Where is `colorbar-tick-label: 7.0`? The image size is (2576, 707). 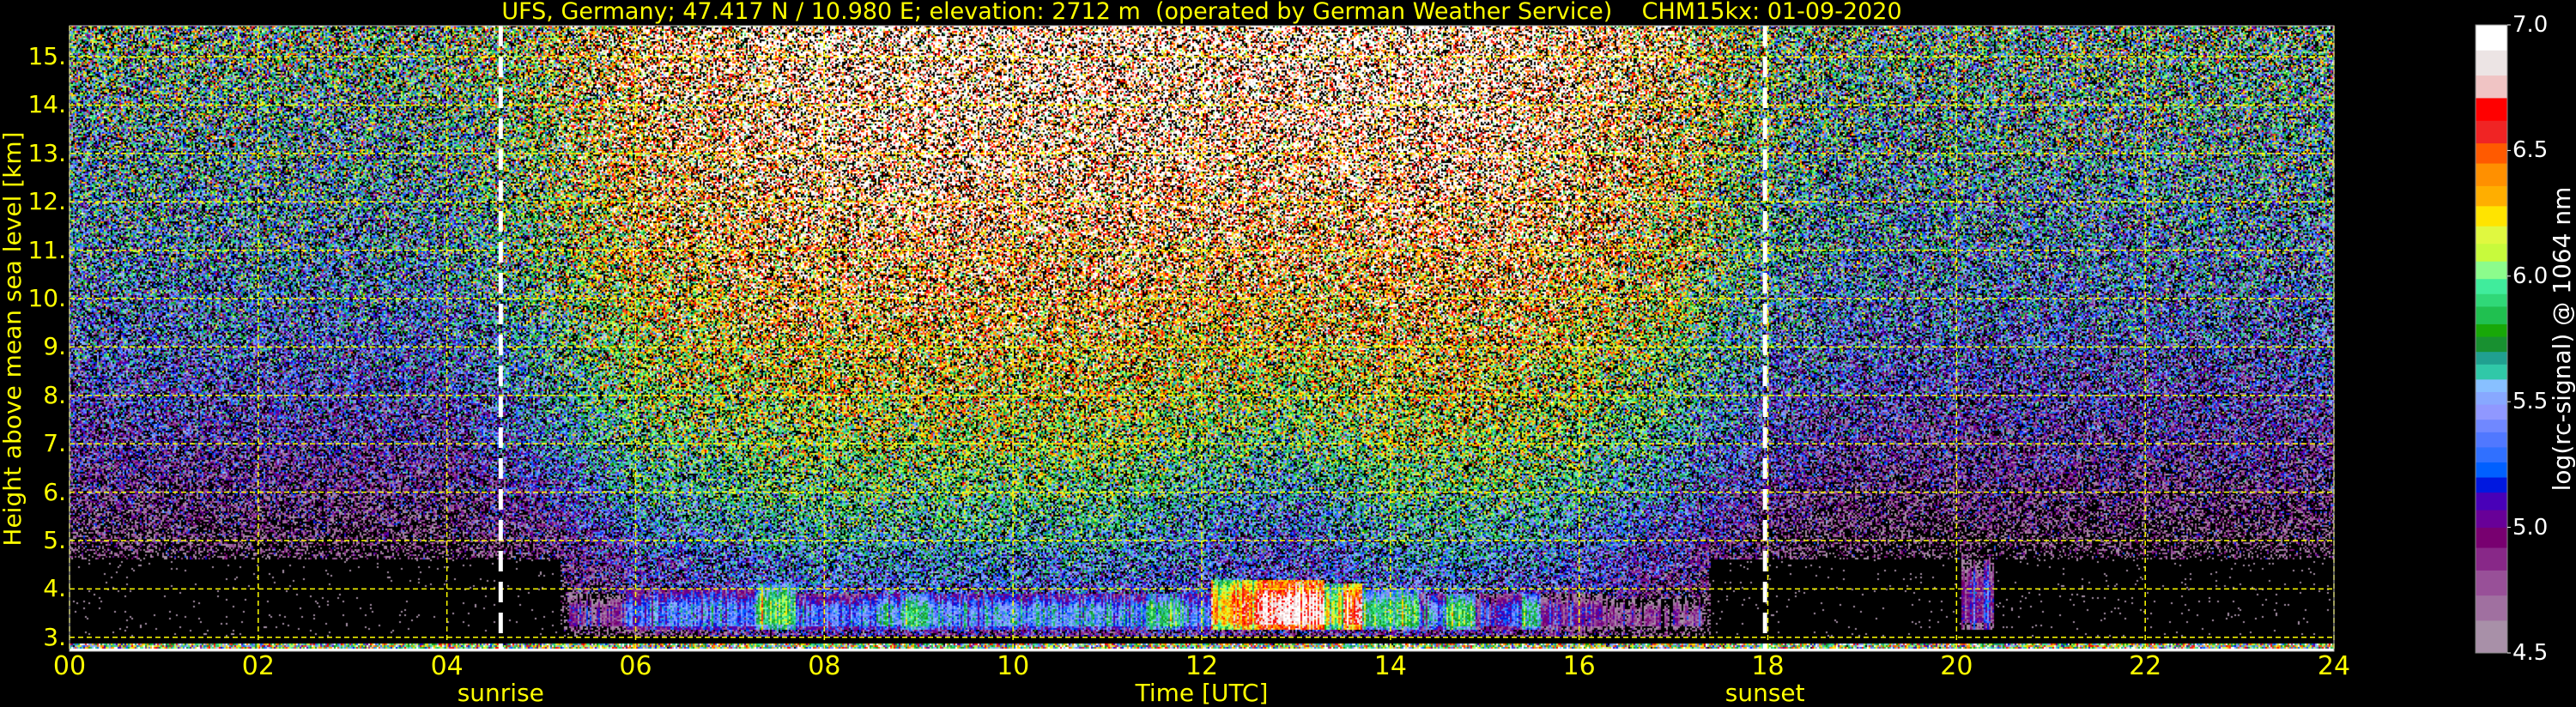 colorbar-tick-label: 7.0 is located at coordinates (2530, 25).